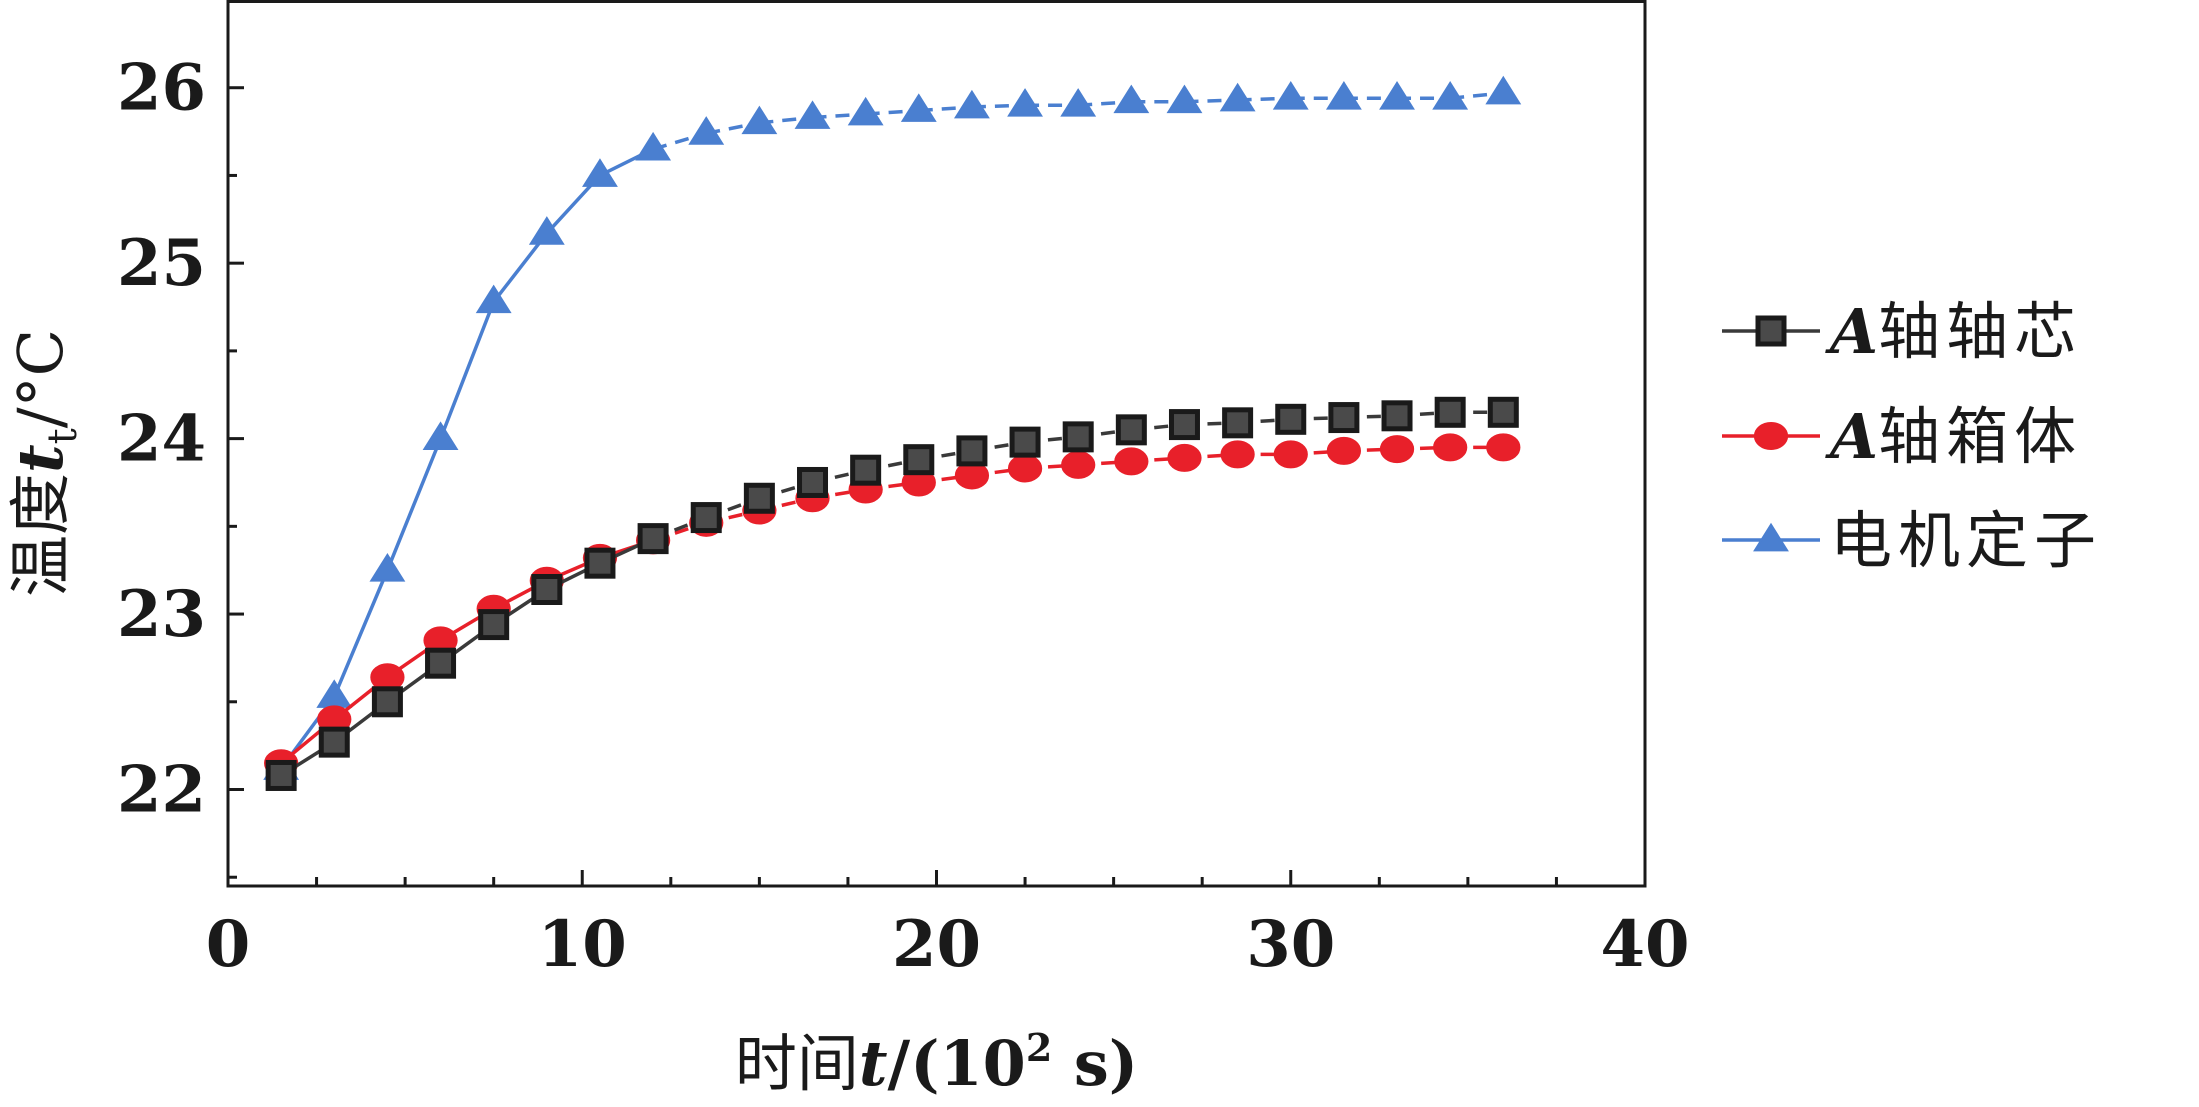  Describe the element at coordinates (1039, 1047) in the screenshot. I see `x-axis-title-sup: 2` at that location.